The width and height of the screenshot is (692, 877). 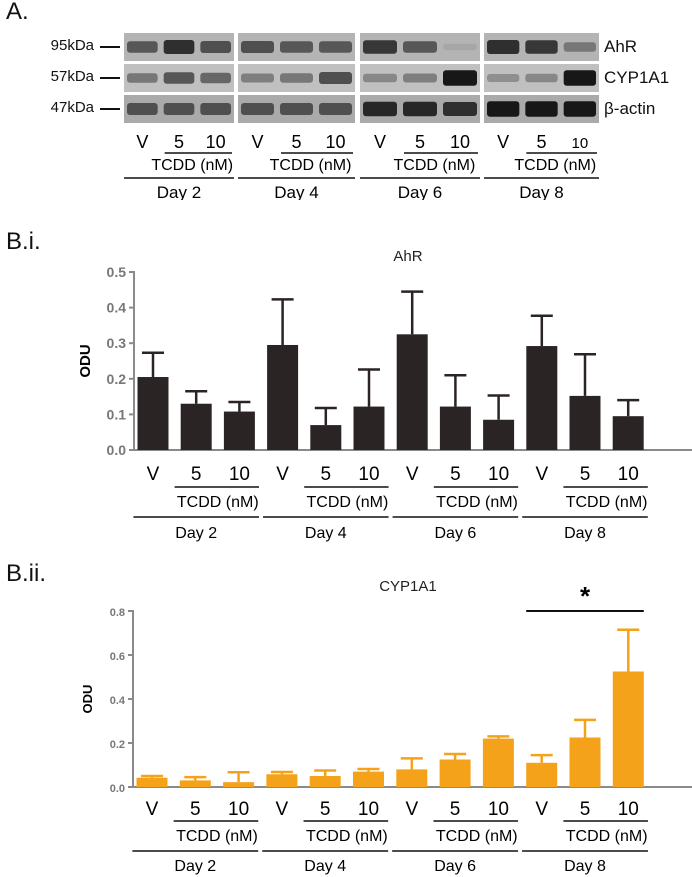 I want to click on y-tick-label: 0.5, so click(x=117, y=272).